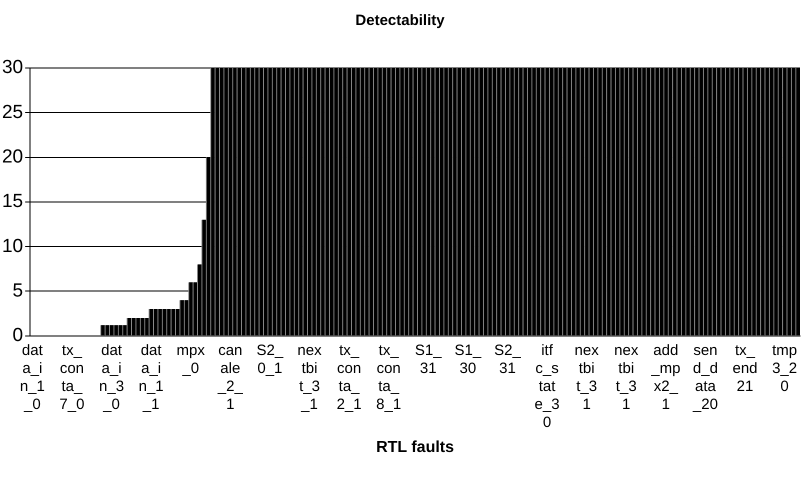  What do you see at coordinates (71, 377) in the screenshot?
I see `x-tick-label: tx_conta_7_0` at bounding box center [71, 377].